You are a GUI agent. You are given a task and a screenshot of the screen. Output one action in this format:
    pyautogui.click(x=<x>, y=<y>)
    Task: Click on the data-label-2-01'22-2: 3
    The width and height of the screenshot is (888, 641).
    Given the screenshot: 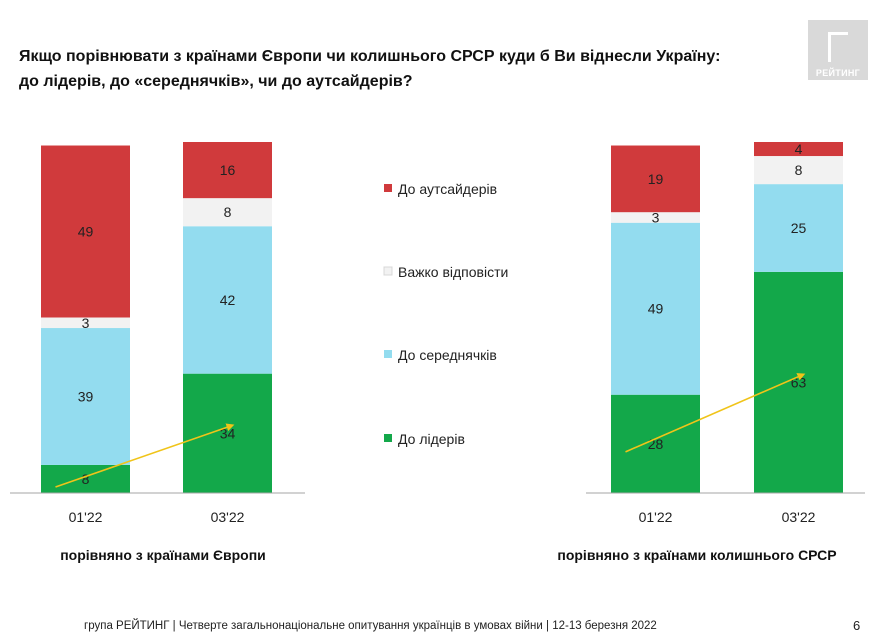 What is the action you would take?
    pyautogui.click(x=656, y=217)
    